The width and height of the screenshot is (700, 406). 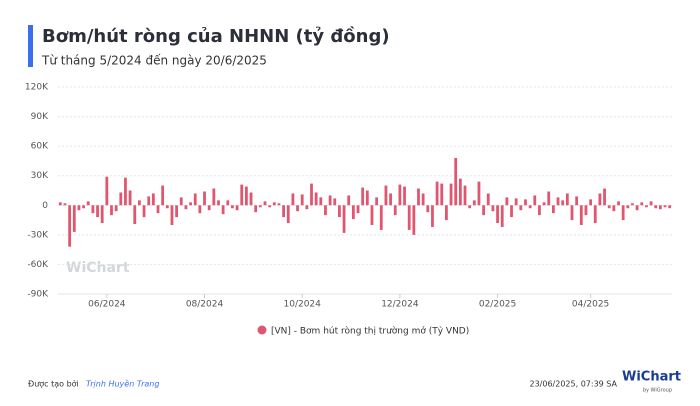 What do you see at coordinates (37, 88) in the screenshot?
I see `y-tick-label: 120K` at bounding box center [37, 88].